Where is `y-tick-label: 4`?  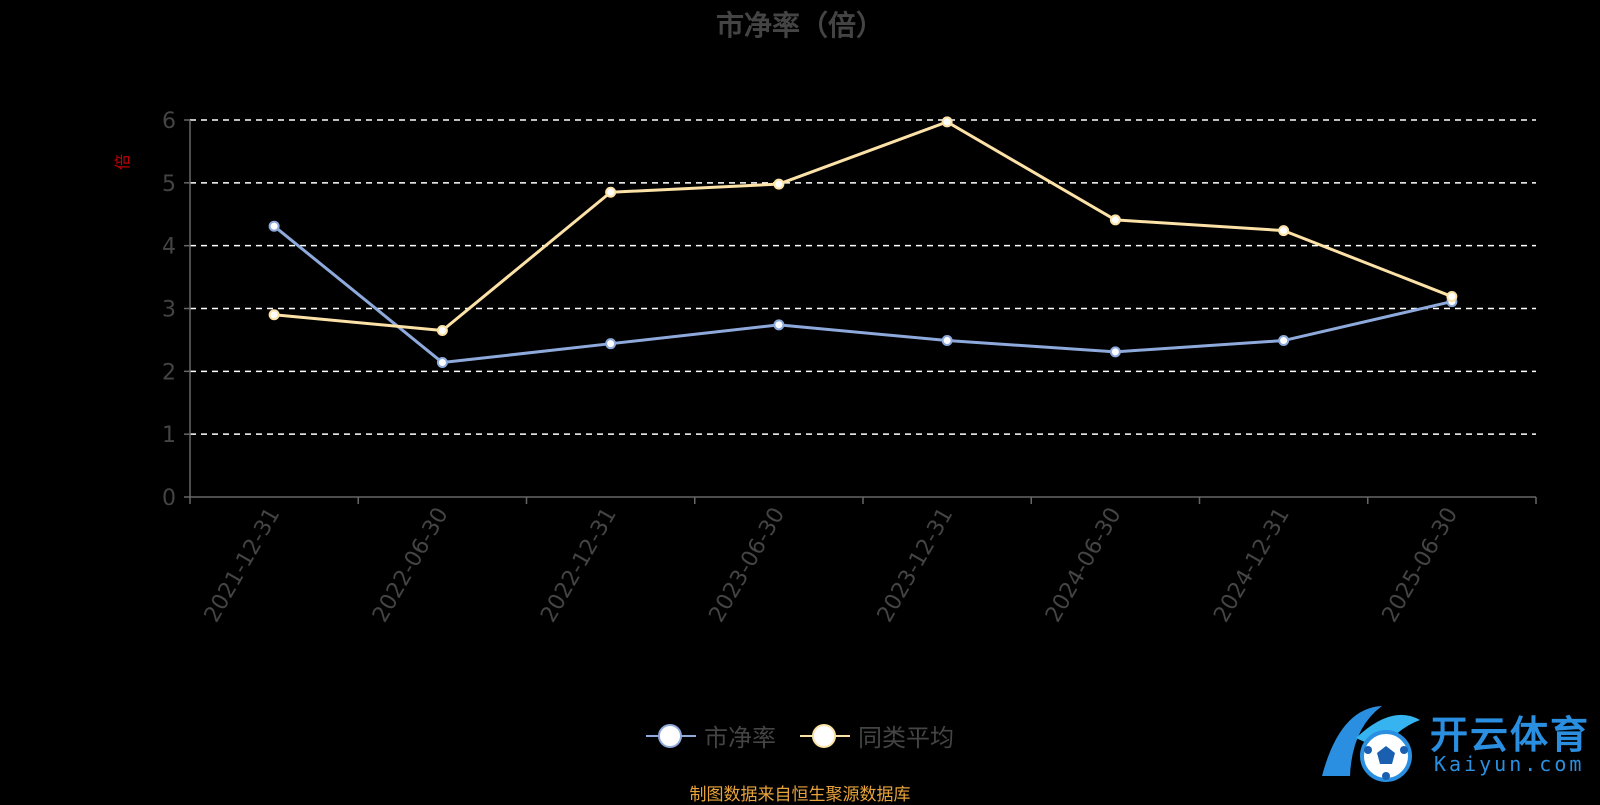 y-tick-label: 4 is located at coordinates (169, 247).